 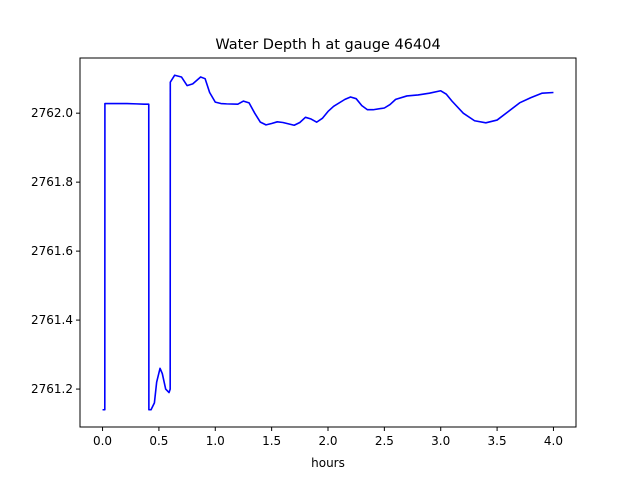 I want to click on x-axis: 0.0 0.5 1.0 1.5 2.0 2.5 3.0 3.5 4.0, so click(x=328, y=437).